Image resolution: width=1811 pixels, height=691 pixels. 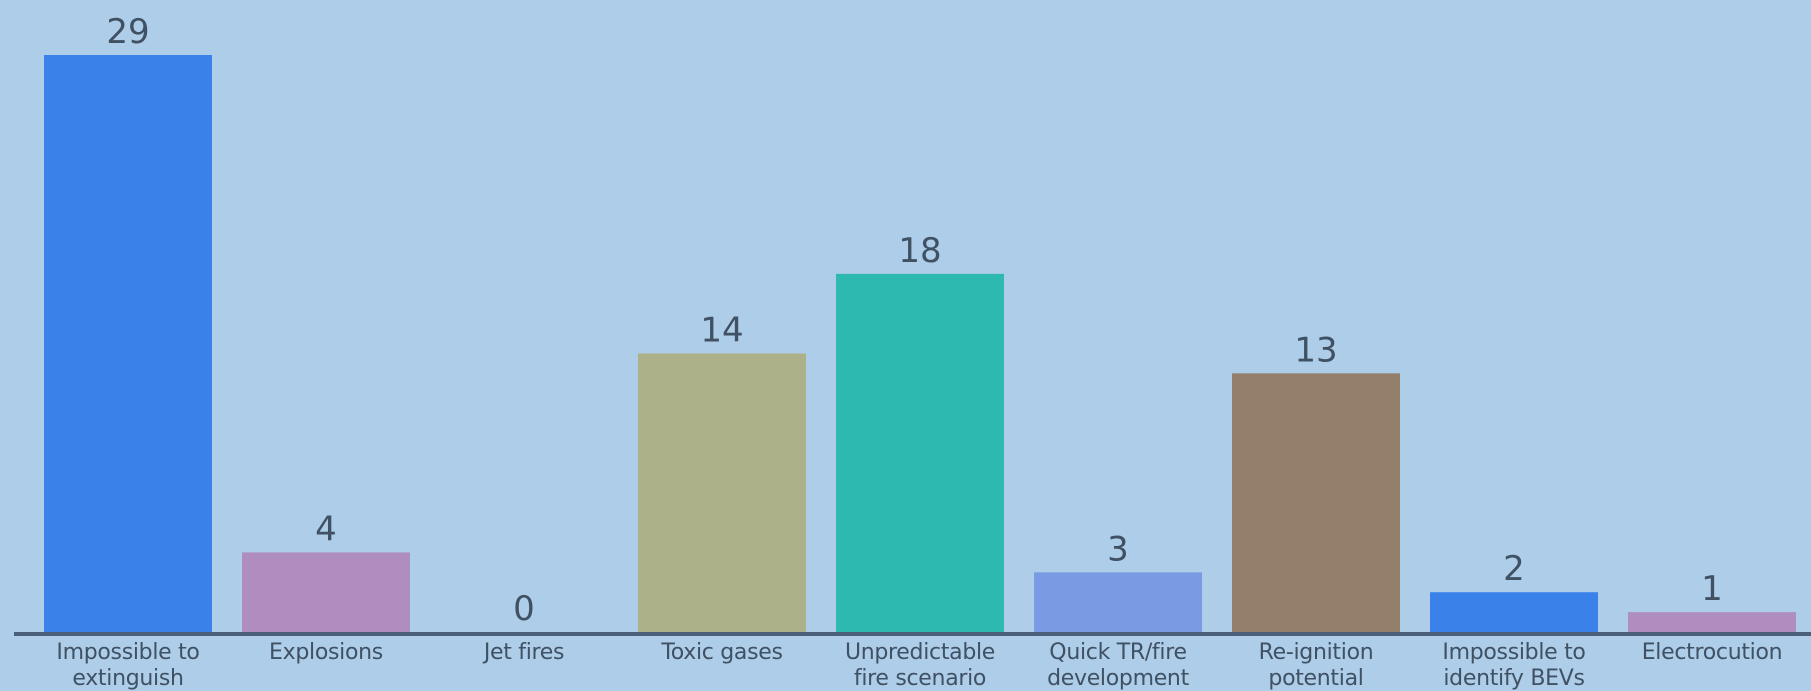 I want to click on tick-label-4: Unpredictable fire scenario, so click(x=920, y=665).